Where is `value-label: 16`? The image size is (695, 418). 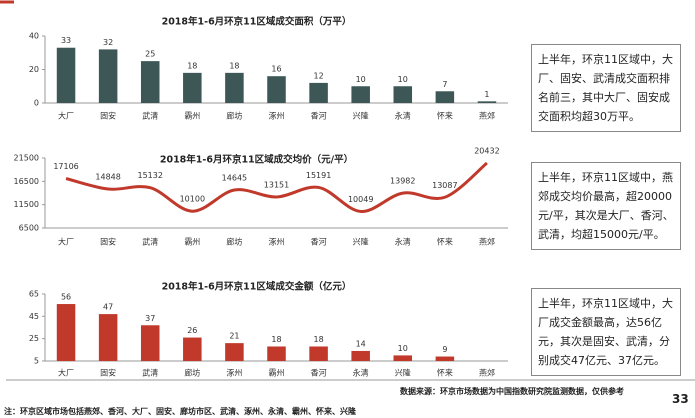 value-label: 16 is located at coordinates (276, 69).